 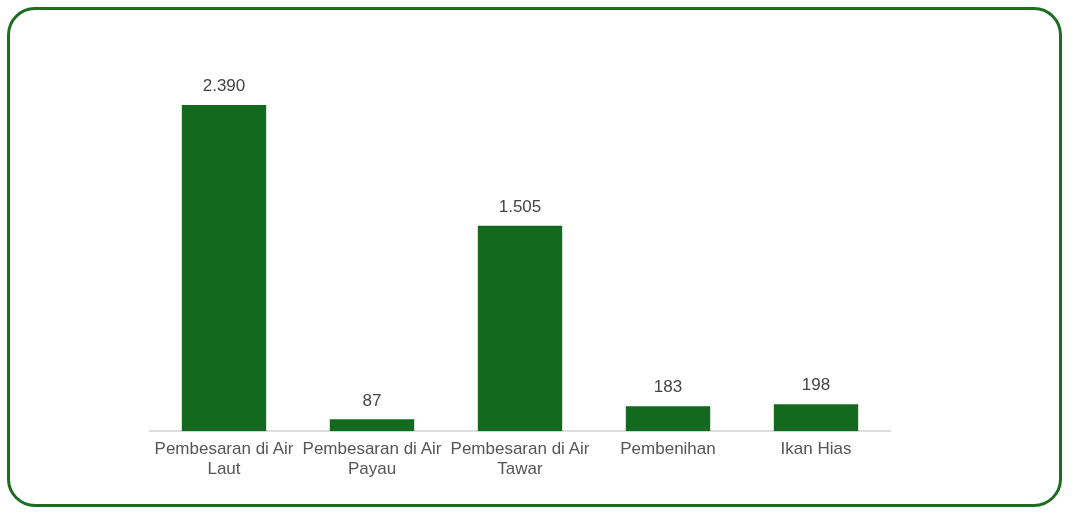 I want to click on data-label: 2.390, so click(x=224, y=86).